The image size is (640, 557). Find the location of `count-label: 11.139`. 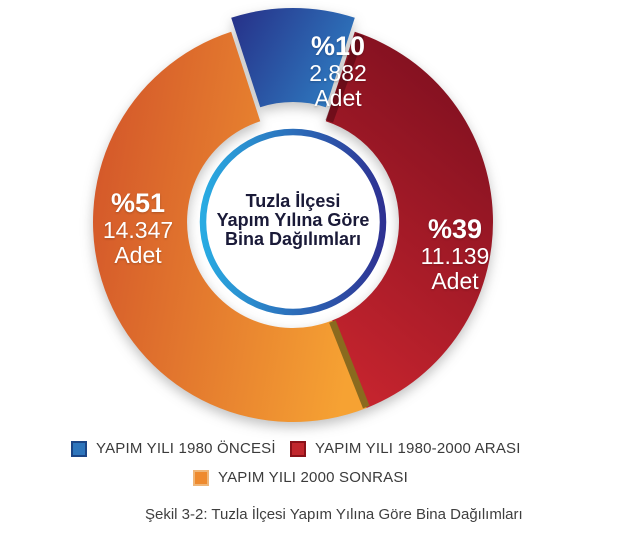

count-label: 11.139 is located at coordinates (455, 256).